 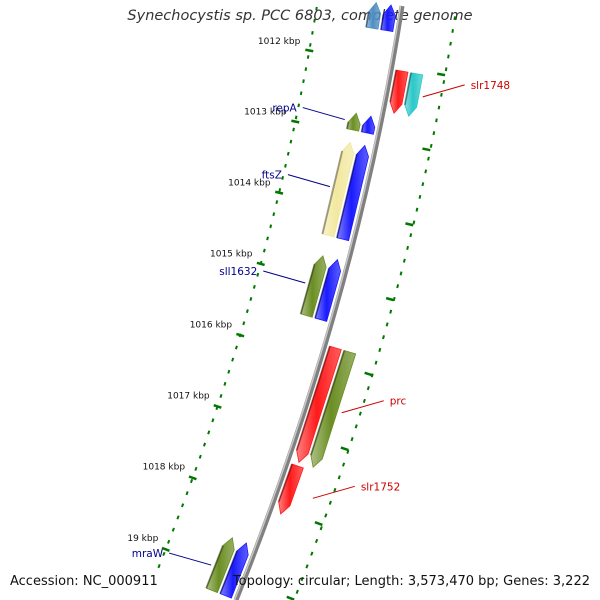 What do you see at coordinates (398, 402) in the screenshot?
I see `gene-label-prc: prc` at bounding box center [398, 402].